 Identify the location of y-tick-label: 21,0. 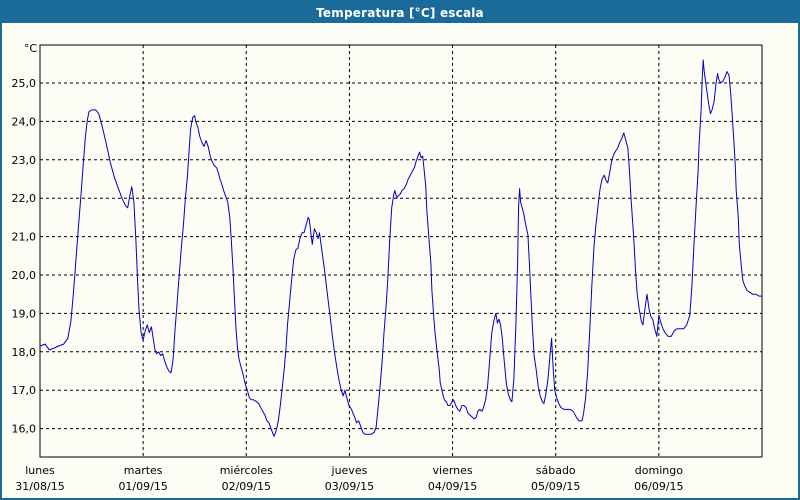
(24, 237).